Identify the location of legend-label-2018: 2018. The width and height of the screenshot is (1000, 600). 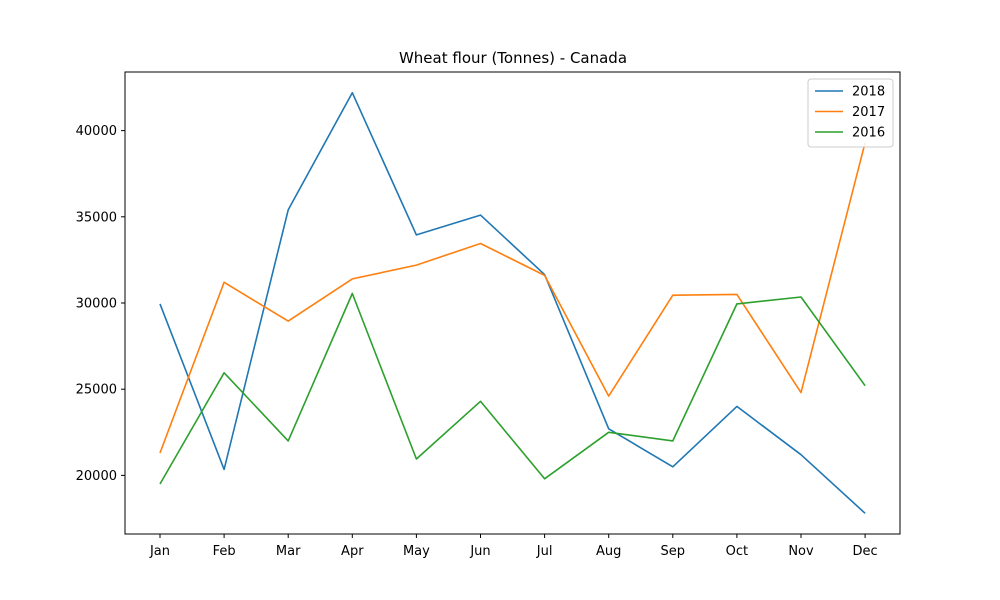
(868, 92).